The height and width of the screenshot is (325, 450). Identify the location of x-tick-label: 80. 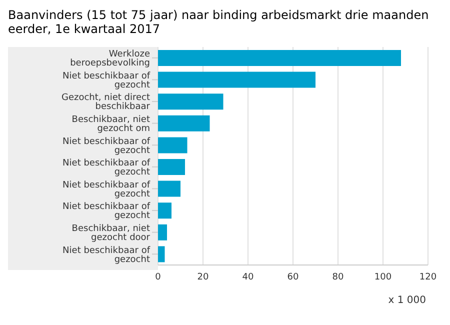
(338, 277).